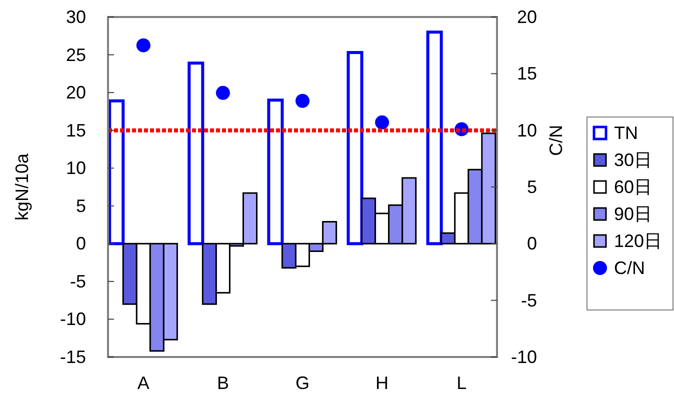  Describe the element at coordinates (531, 187) in the screenshot. I see `y2-tick-label: 5` at that location.